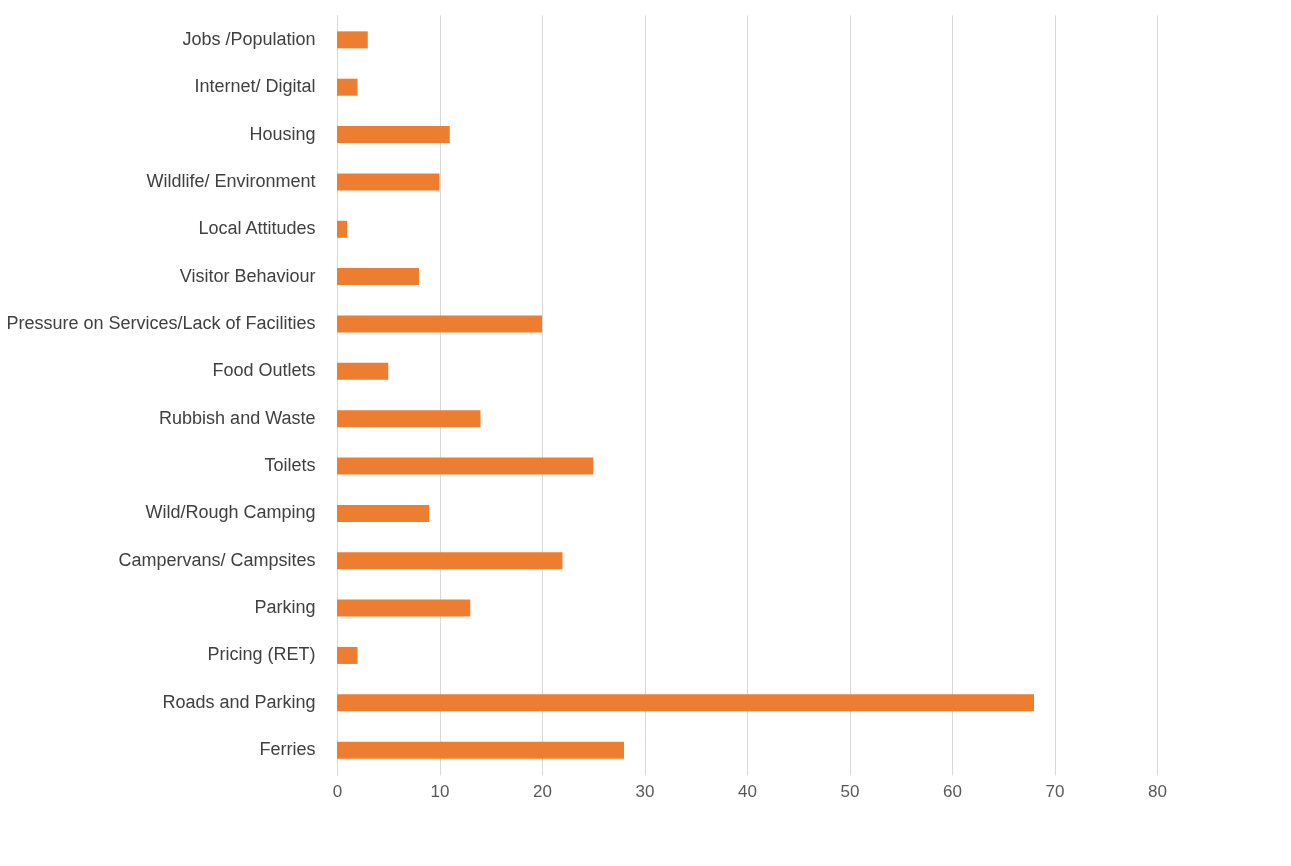 This screenshot has height=866, width=1291. I want to click on x-tick-label: 0, so click(337, 791).